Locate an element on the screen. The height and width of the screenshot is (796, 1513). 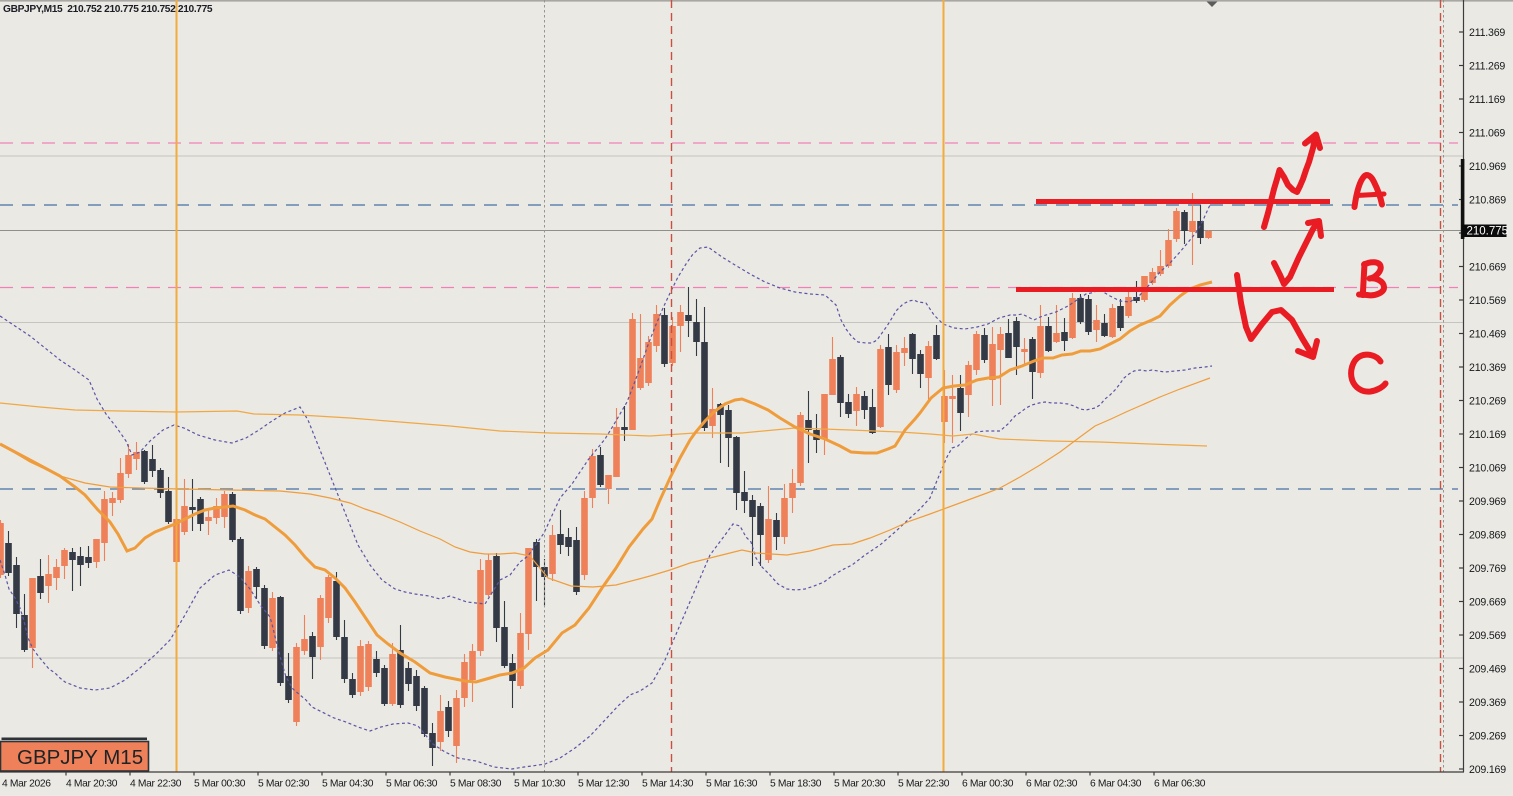
svg-text: 5 Mar 22:30 is located at coordinates (924, 784).